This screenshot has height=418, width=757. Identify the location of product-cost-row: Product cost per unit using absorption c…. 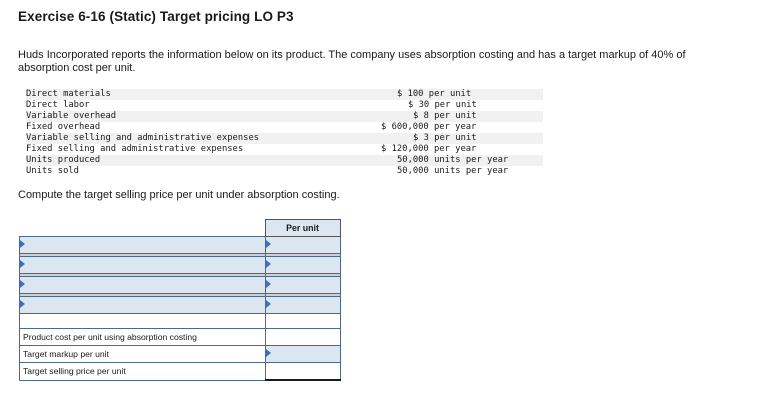
(180, 337).